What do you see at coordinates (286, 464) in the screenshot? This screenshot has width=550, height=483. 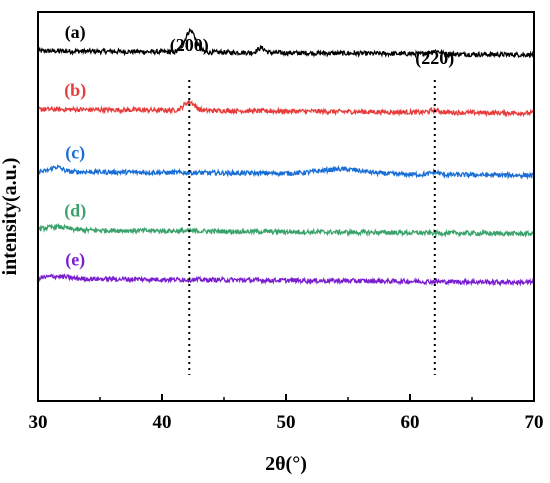 I see `x-axis-label: 2θ(°)` at bounding box center [286, 464].